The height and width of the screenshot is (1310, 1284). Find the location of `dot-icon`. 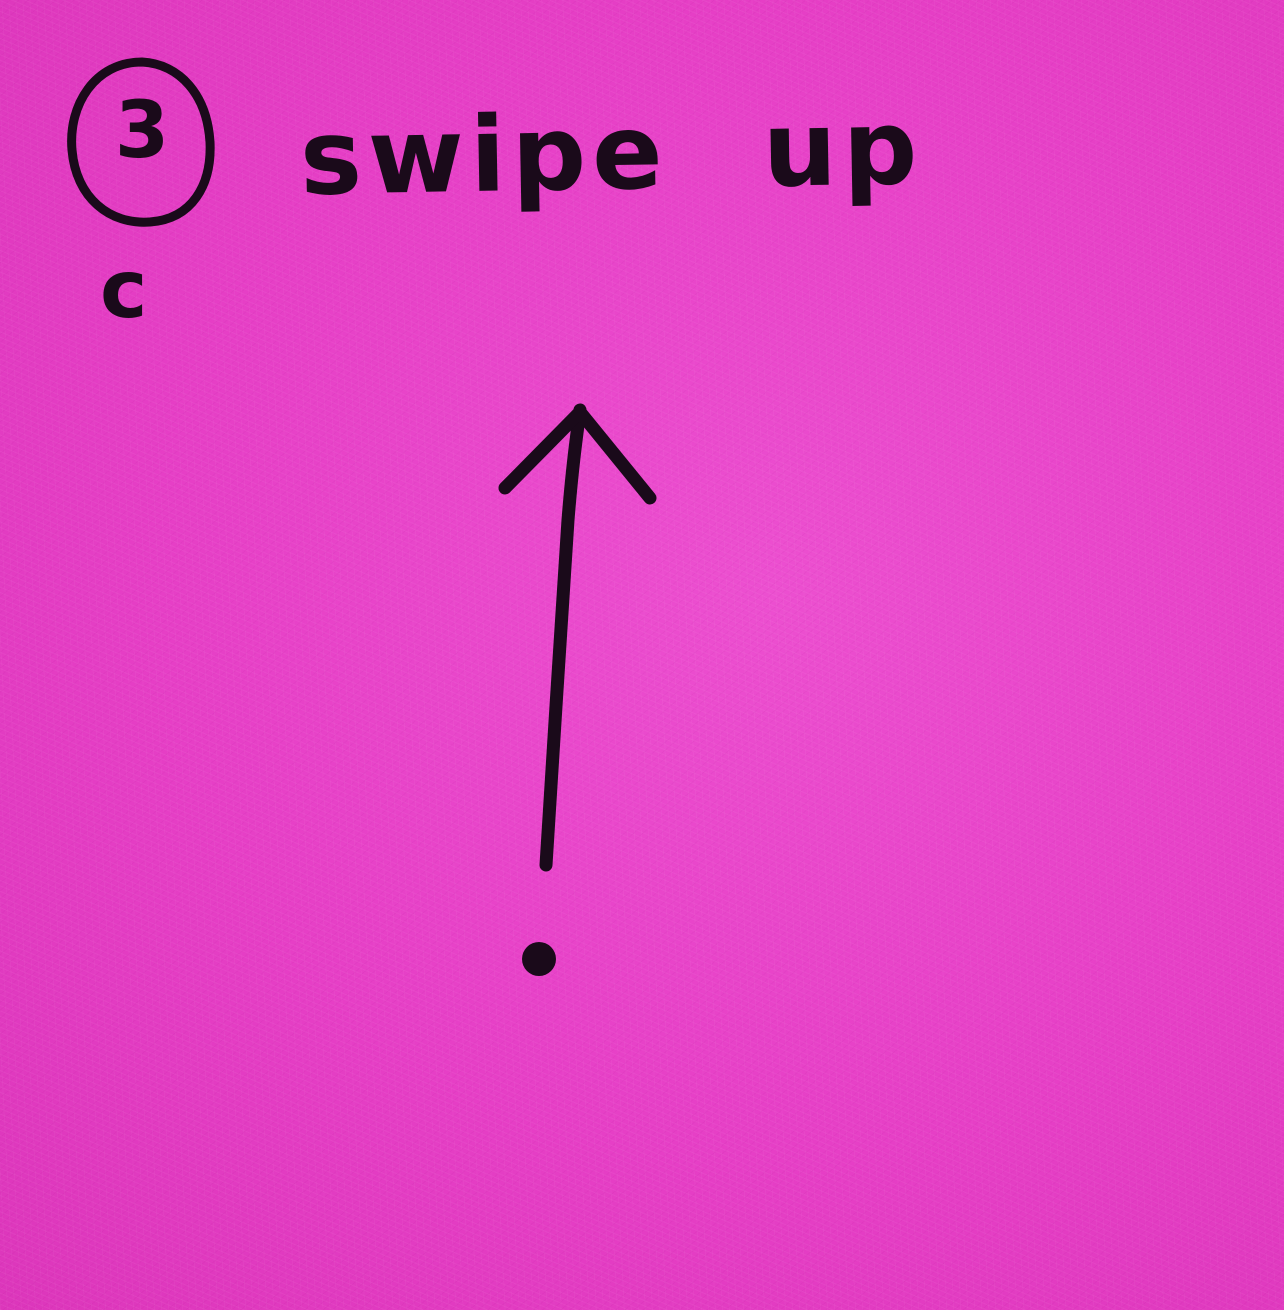

dot-icon is located at coordinates (539, 959).